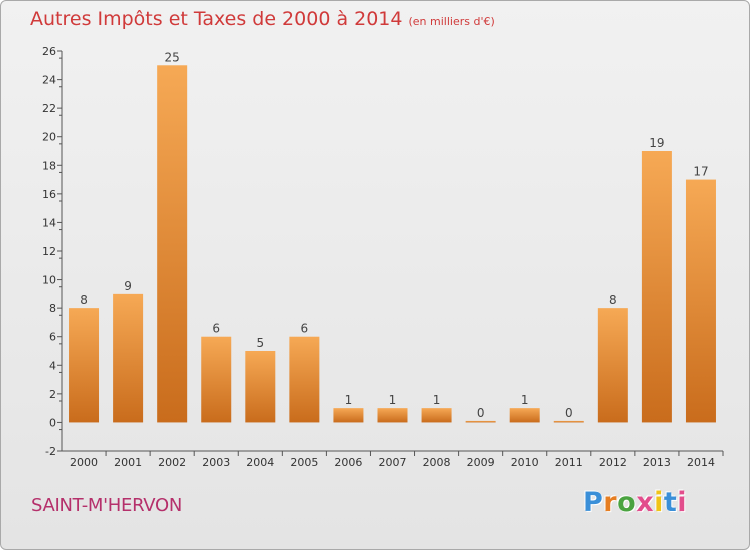  What do you see at coordinates (568, 421) in the screenshot?
I see `bar-2011` at bounding box center [568, 421].